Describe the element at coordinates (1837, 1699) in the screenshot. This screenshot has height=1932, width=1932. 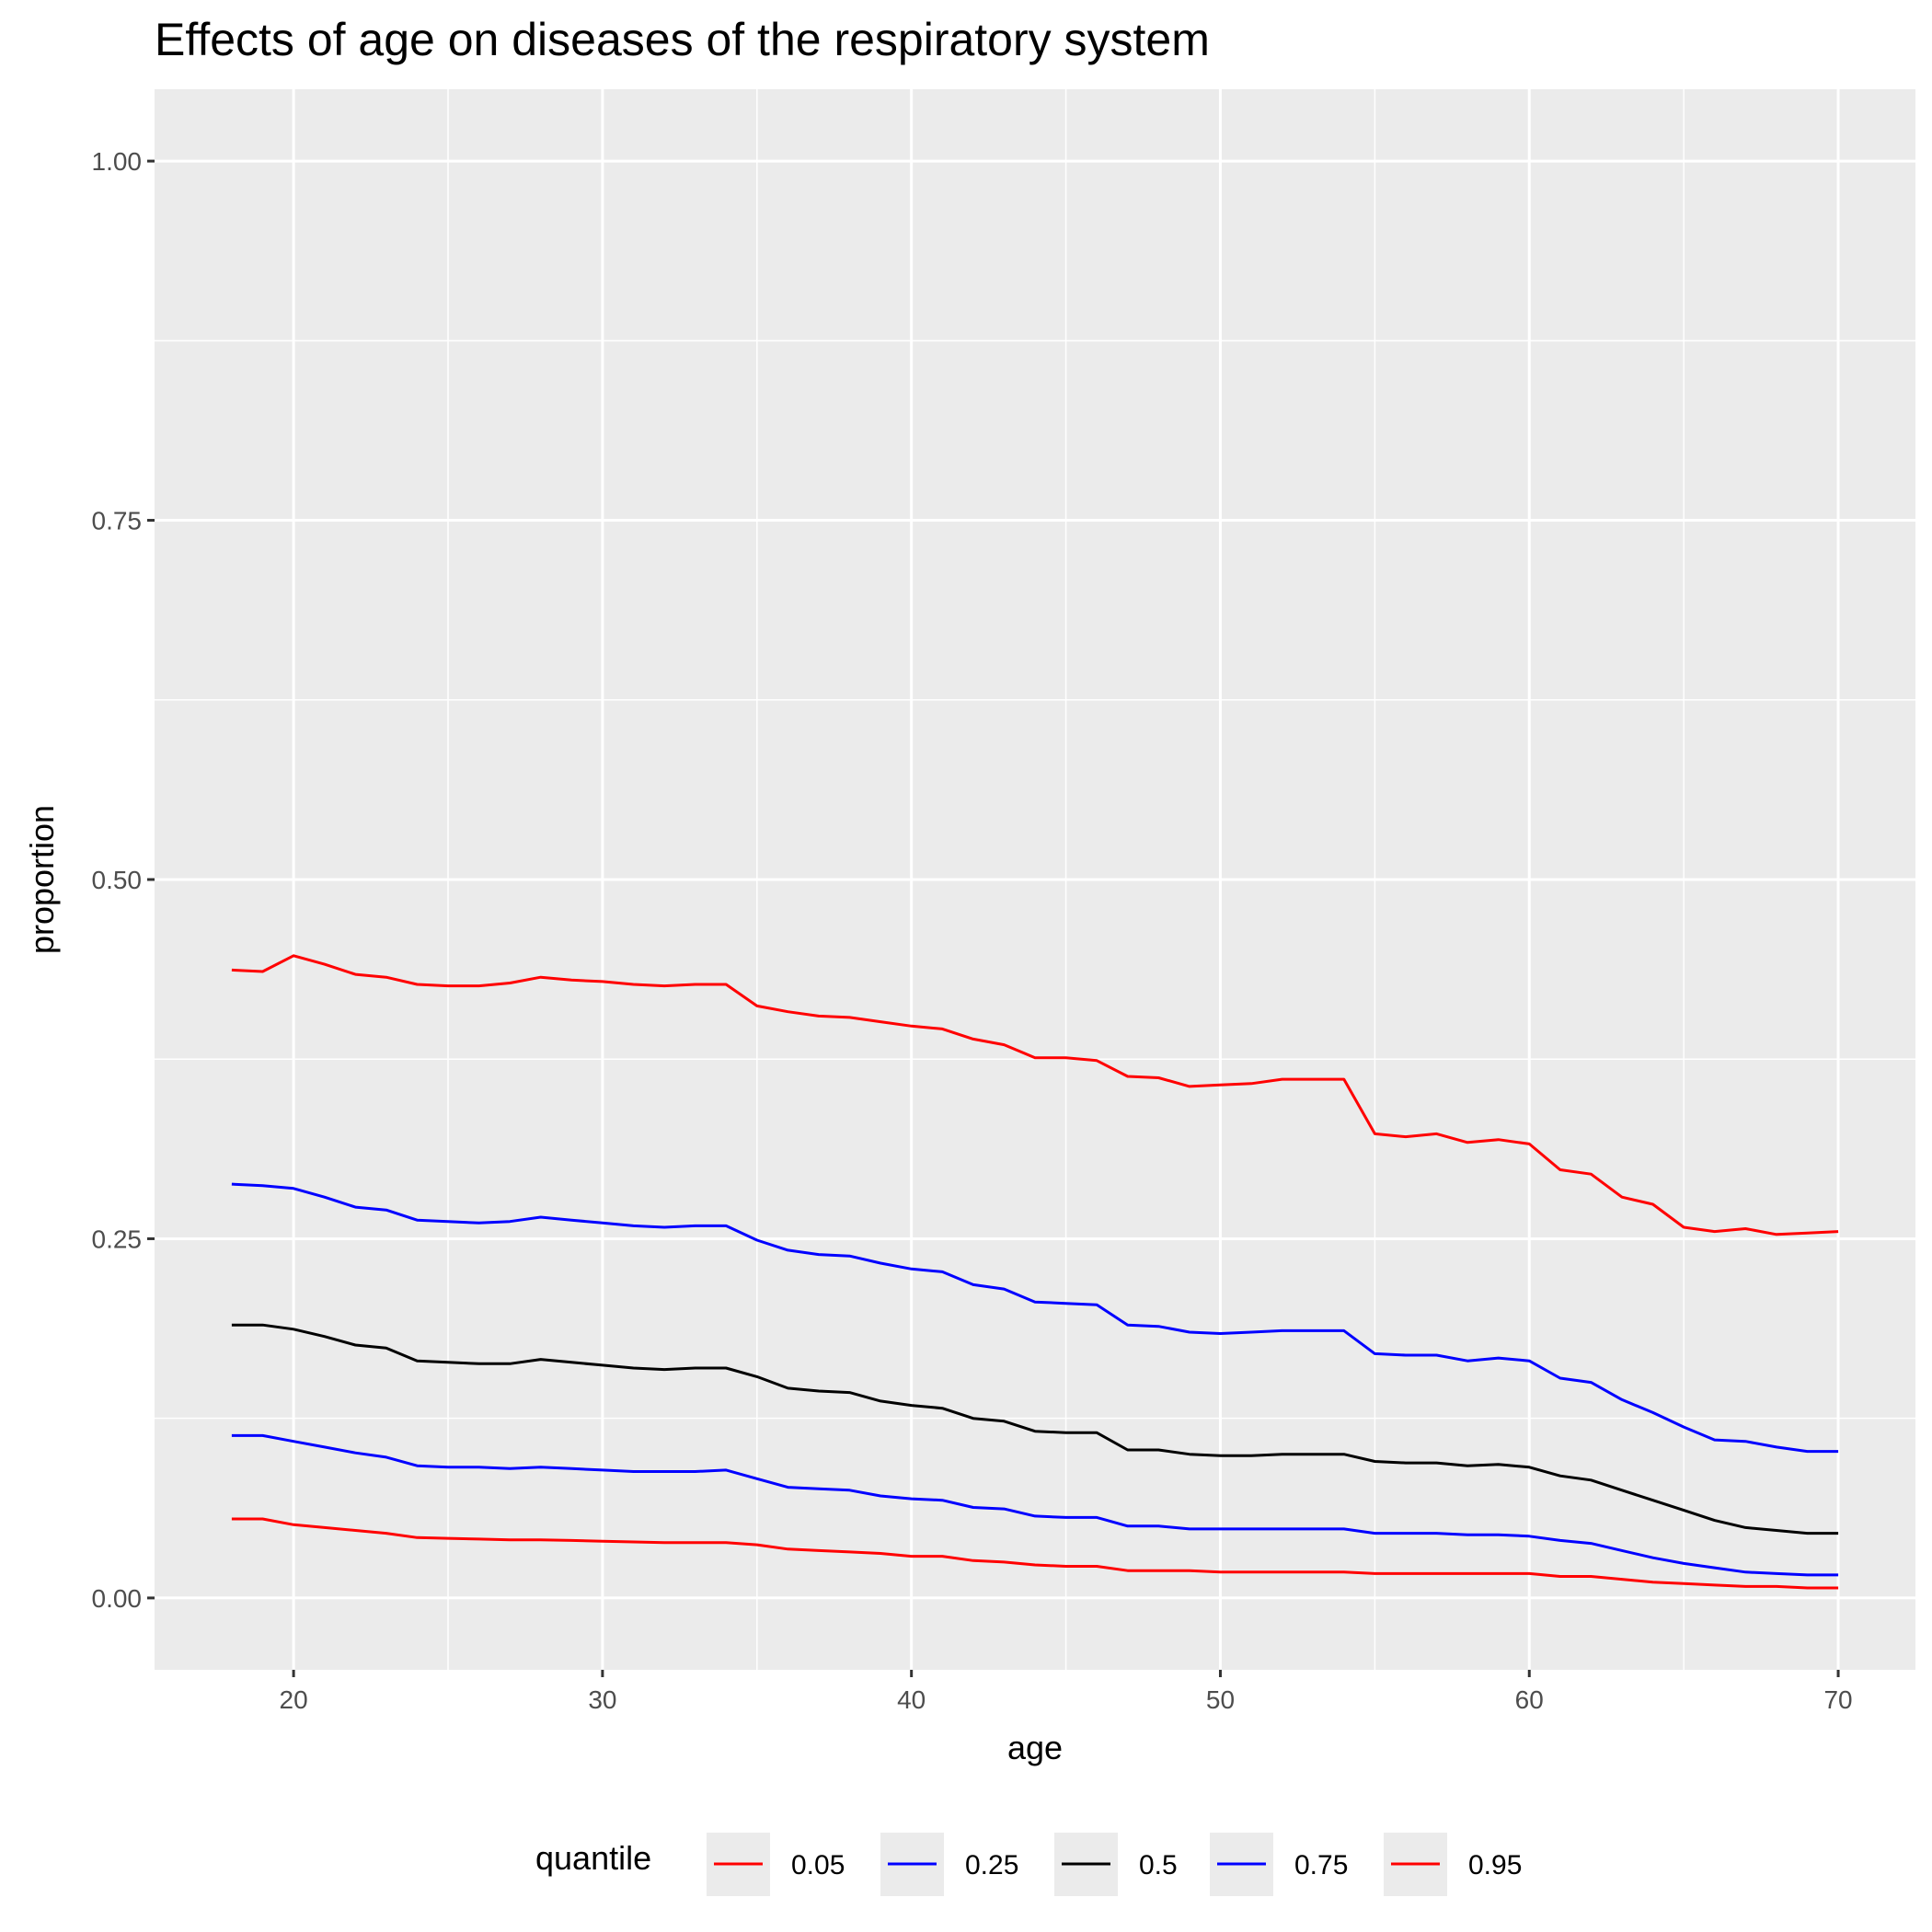
I see `x-tick-label: 70` at that location.